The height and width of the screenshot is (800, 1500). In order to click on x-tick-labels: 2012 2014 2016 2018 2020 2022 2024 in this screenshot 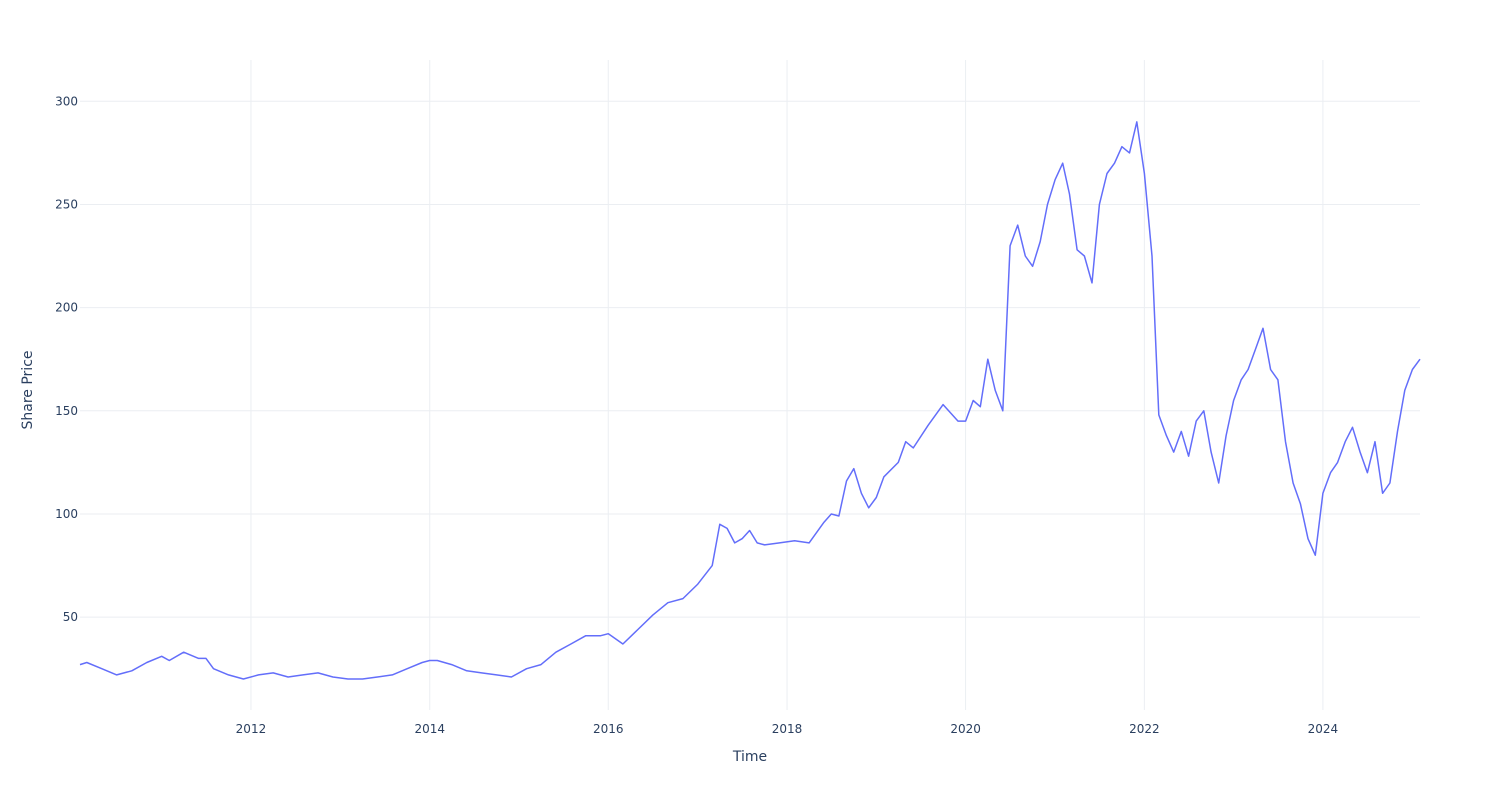, I will do `click(787, 729)`.